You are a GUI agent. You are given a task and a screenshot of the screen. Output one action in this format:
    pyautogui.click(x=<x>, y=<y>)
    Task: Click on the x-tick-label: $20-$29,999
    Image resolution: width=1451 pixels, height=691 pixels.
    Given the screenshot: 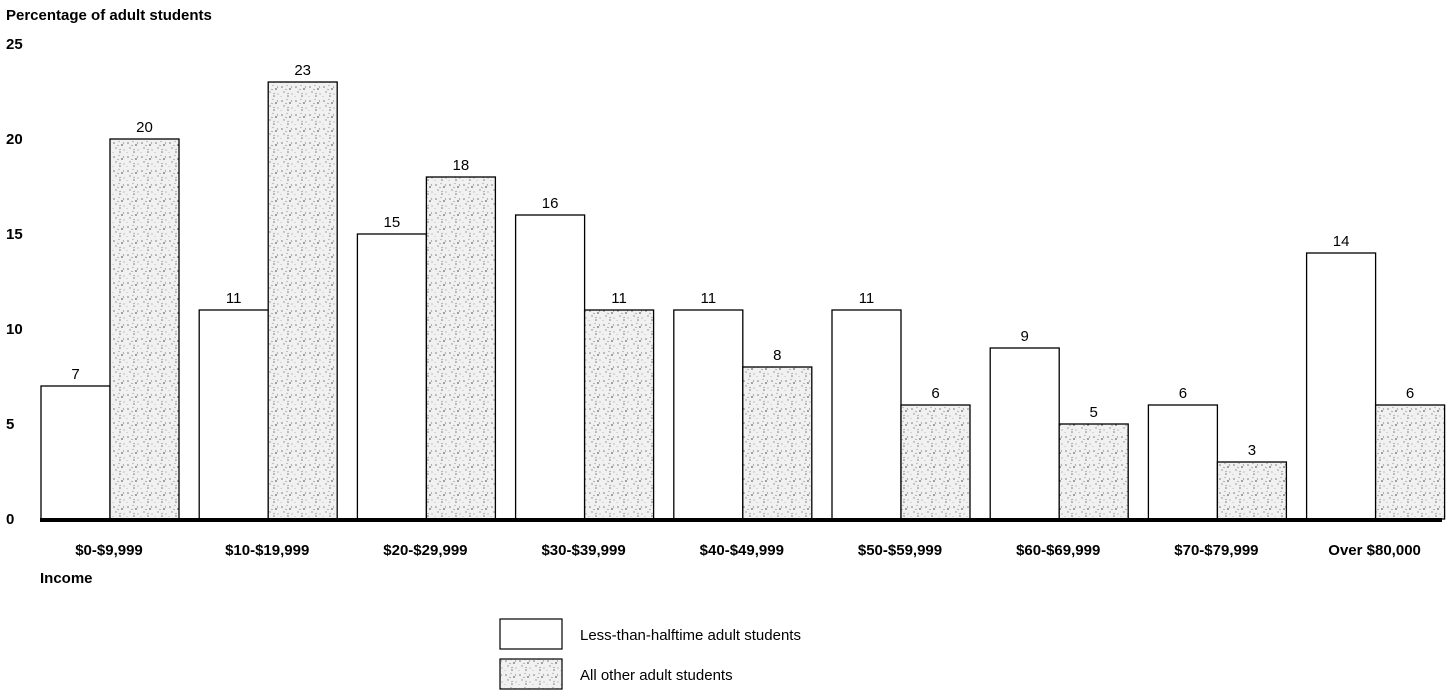 What is the action you would take?
    pyautogui.click(x=425, y=550)
    